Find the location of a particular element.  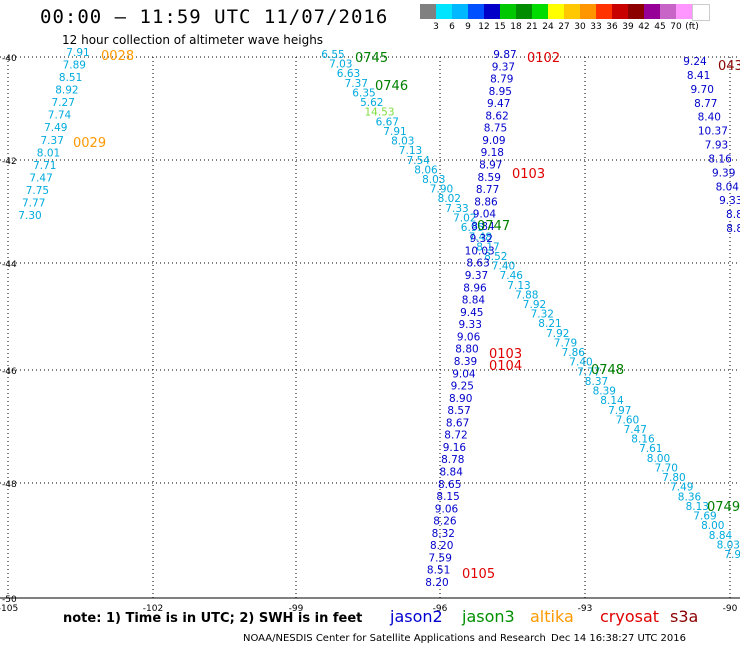

pass-time-label: 0028 is located at coordinates (117, 56).